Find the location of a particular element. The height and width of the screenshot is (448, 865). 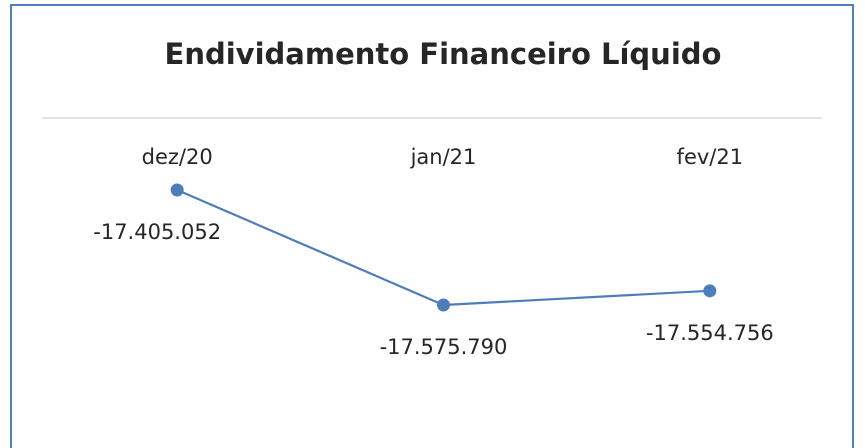

category-label: fev/21 is located at coordinates (710, 157).